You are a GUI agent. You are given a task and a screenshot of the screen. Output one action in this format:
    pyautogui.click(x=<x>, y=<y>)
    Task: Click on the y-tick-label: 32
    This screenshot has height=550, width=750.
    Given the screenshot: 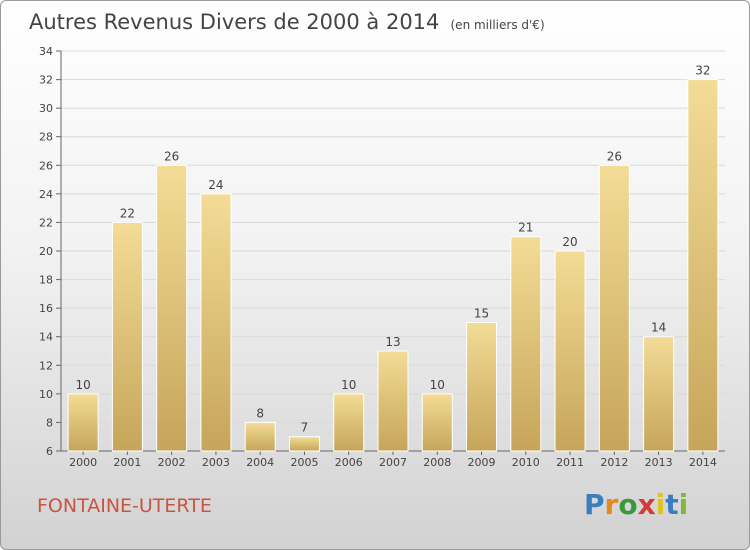 What is the action you would take?
    pyautogui.click(x=46, y=80)
    